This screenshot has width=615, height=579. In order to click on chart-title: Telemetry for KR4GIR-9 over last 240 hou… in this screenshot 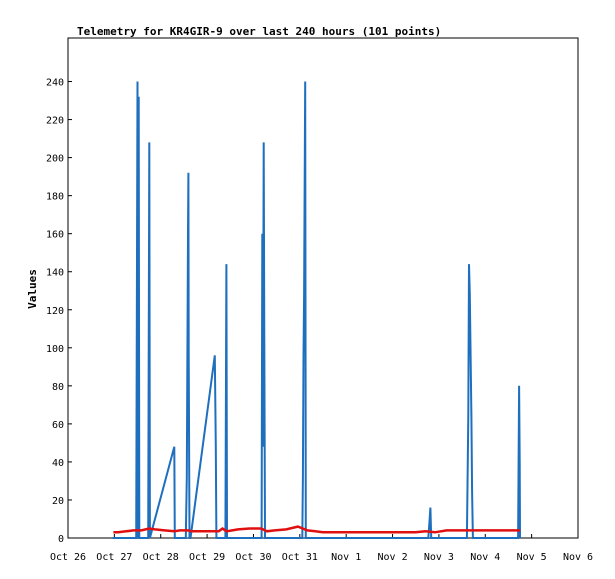, I will do `click(259, 31)`.